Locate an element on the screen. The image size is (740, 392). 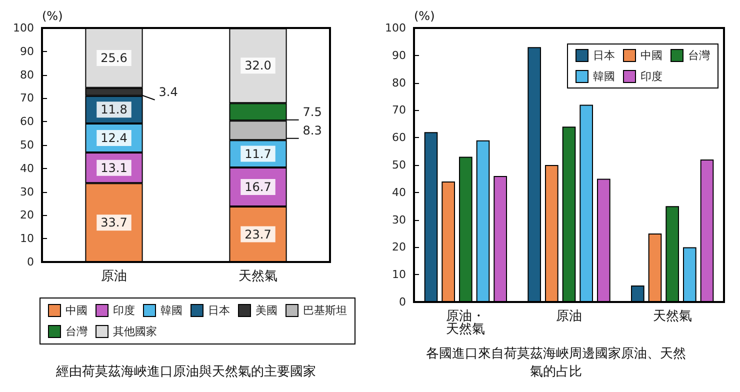
data-label: 7.5 is located at coordinates (312, 111).